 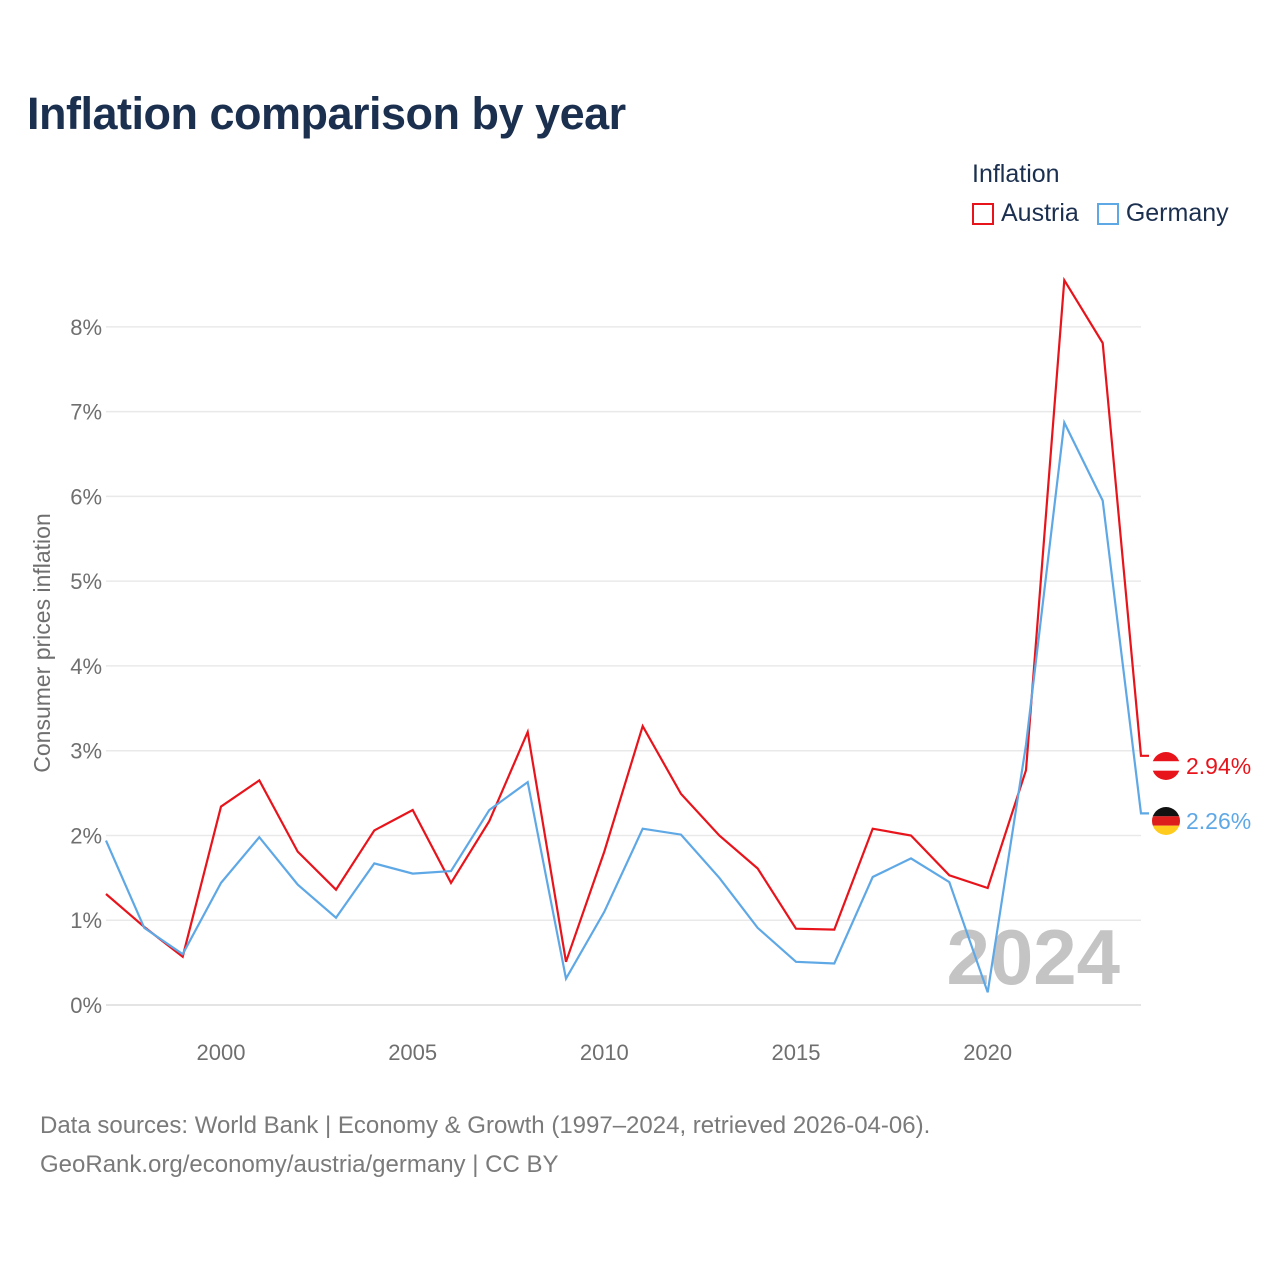 What do you see at coordinates (86, 327) in the screenshot?
I see `y-tick-label: 8%` at bounding box center [86, 327].